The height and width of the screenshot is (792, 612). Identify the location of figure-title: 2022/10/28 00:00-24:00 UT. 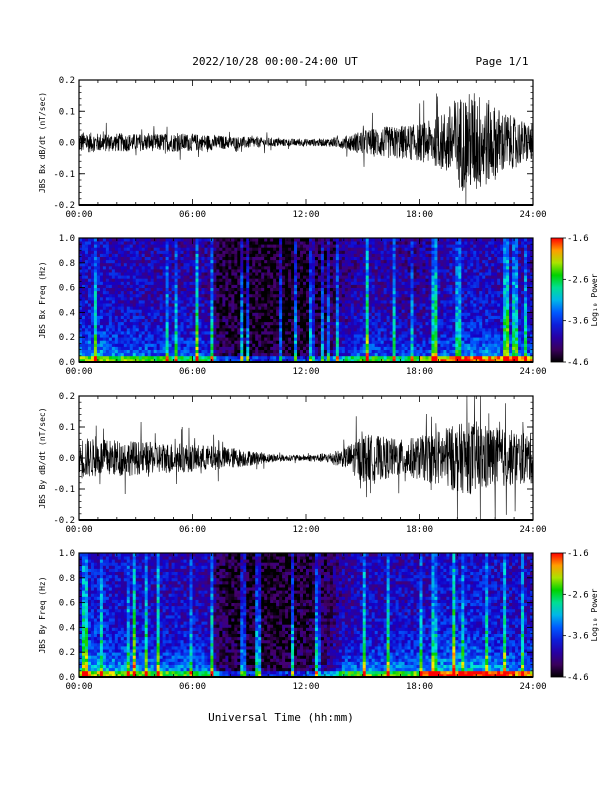
(275, 61).